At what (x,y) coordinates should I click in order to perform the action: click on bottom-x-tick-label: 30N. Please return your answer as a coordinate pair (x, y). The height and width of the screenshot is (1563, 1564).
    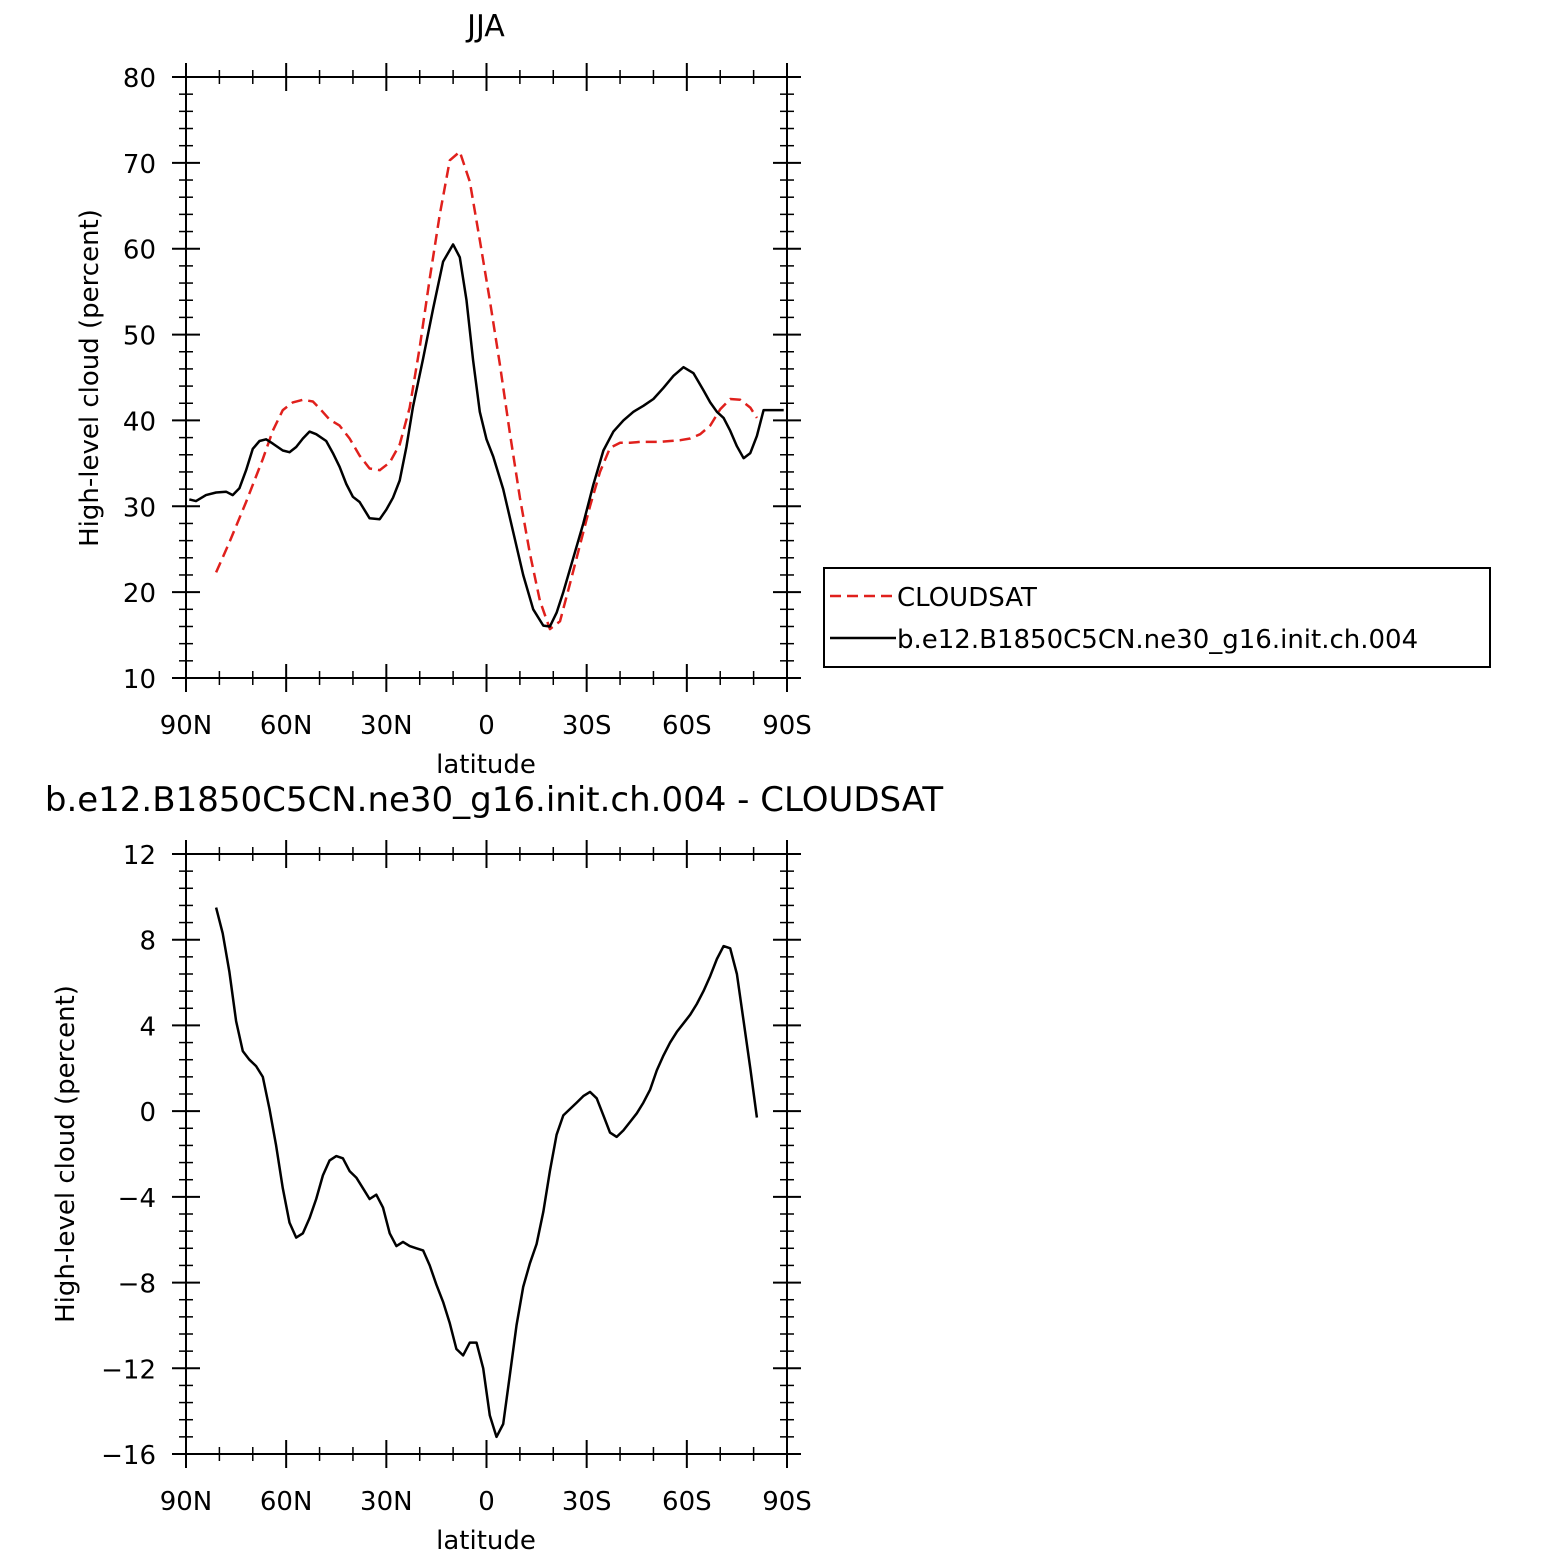
    Looking at the image, I should click on (386, 1502).